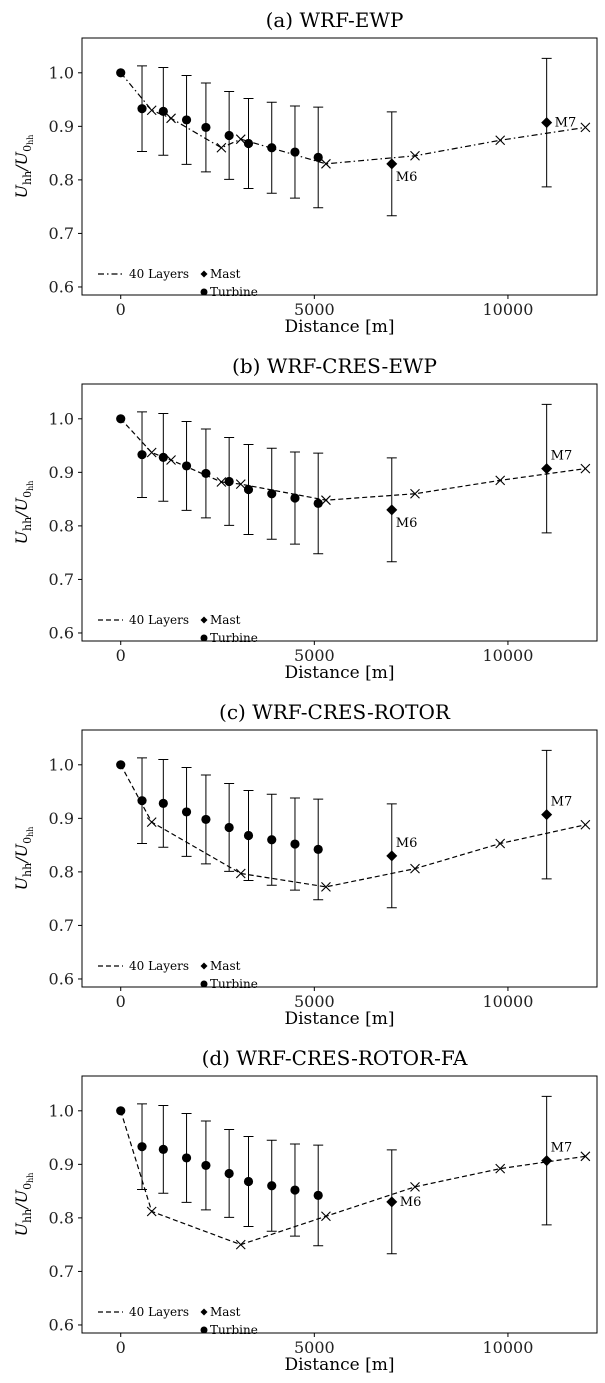 Image resolution: width=605 pixels, height=1383 pixels. What do you see at coordinates (335, 1058) in the screenshot?
I see `chart-title: (d) WRF-CRES-ROTOR-FA` at bounding box center [335, 1058].